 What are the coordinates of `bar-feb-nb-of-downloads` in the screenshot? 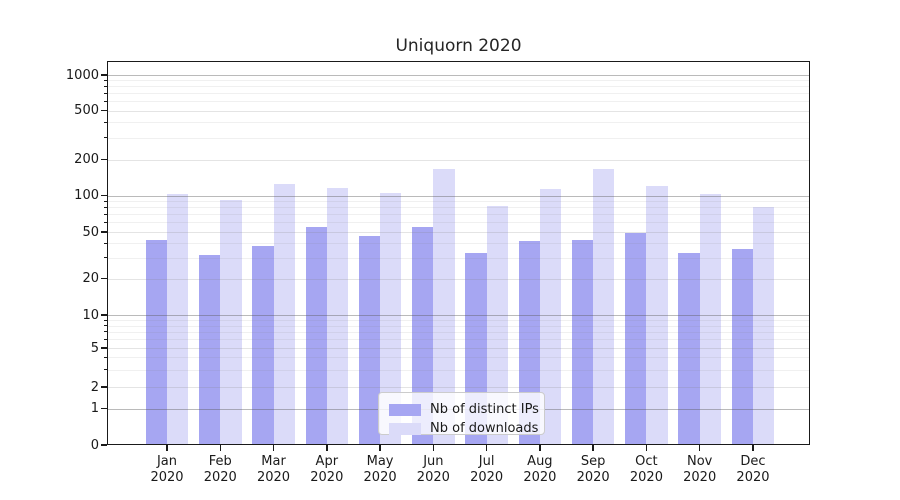 It's located at (231, 321).